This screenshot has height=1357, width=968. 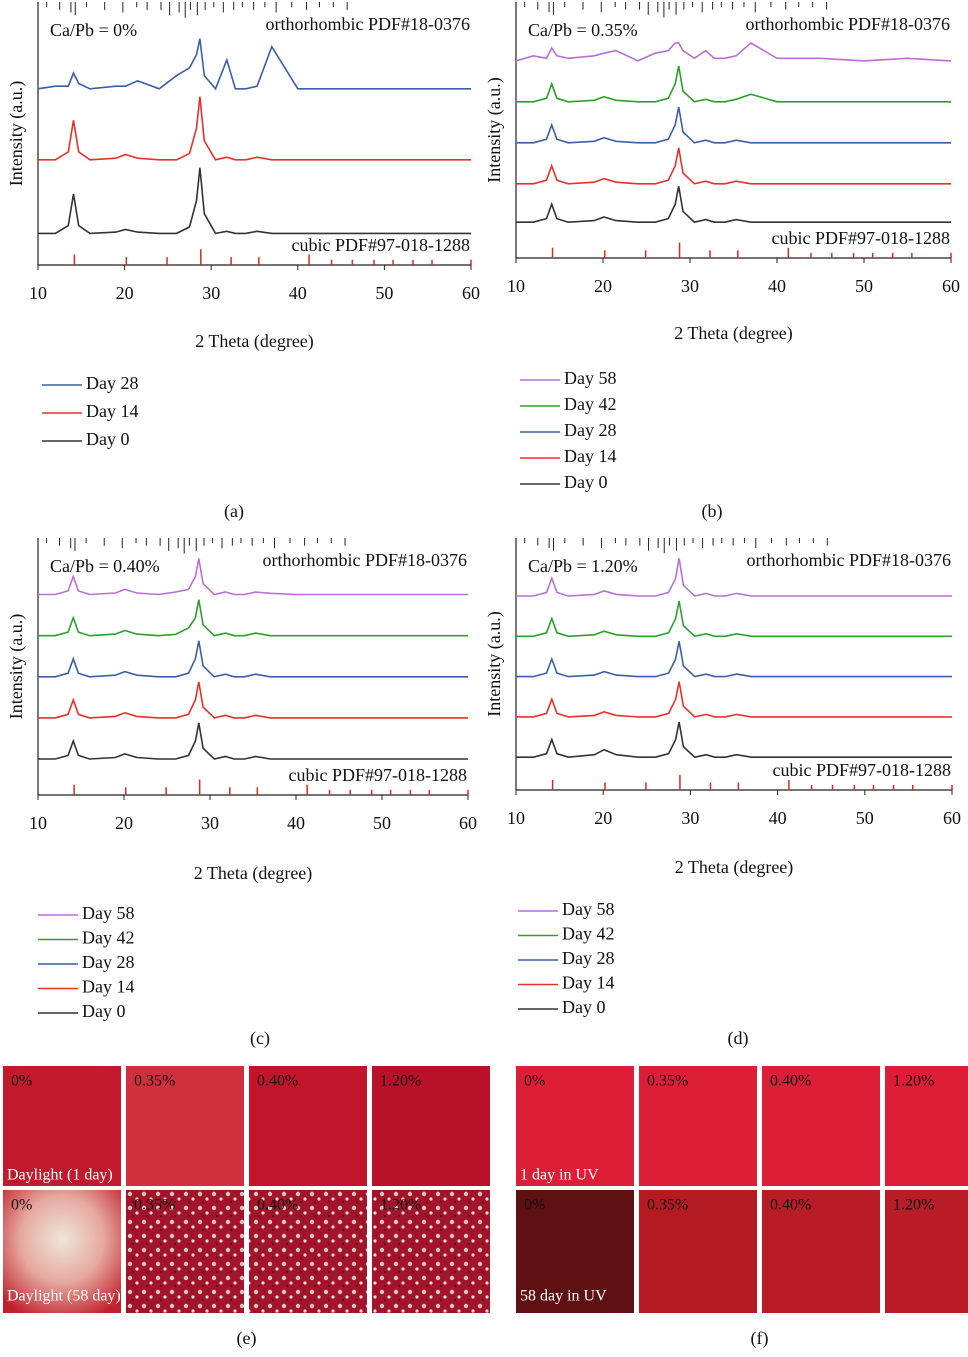 What do you see at coordinates (583, 566) in the screenshot?
I see `composition-label: Ca/Pb = 1.20%` at bounding box center [583, 566].